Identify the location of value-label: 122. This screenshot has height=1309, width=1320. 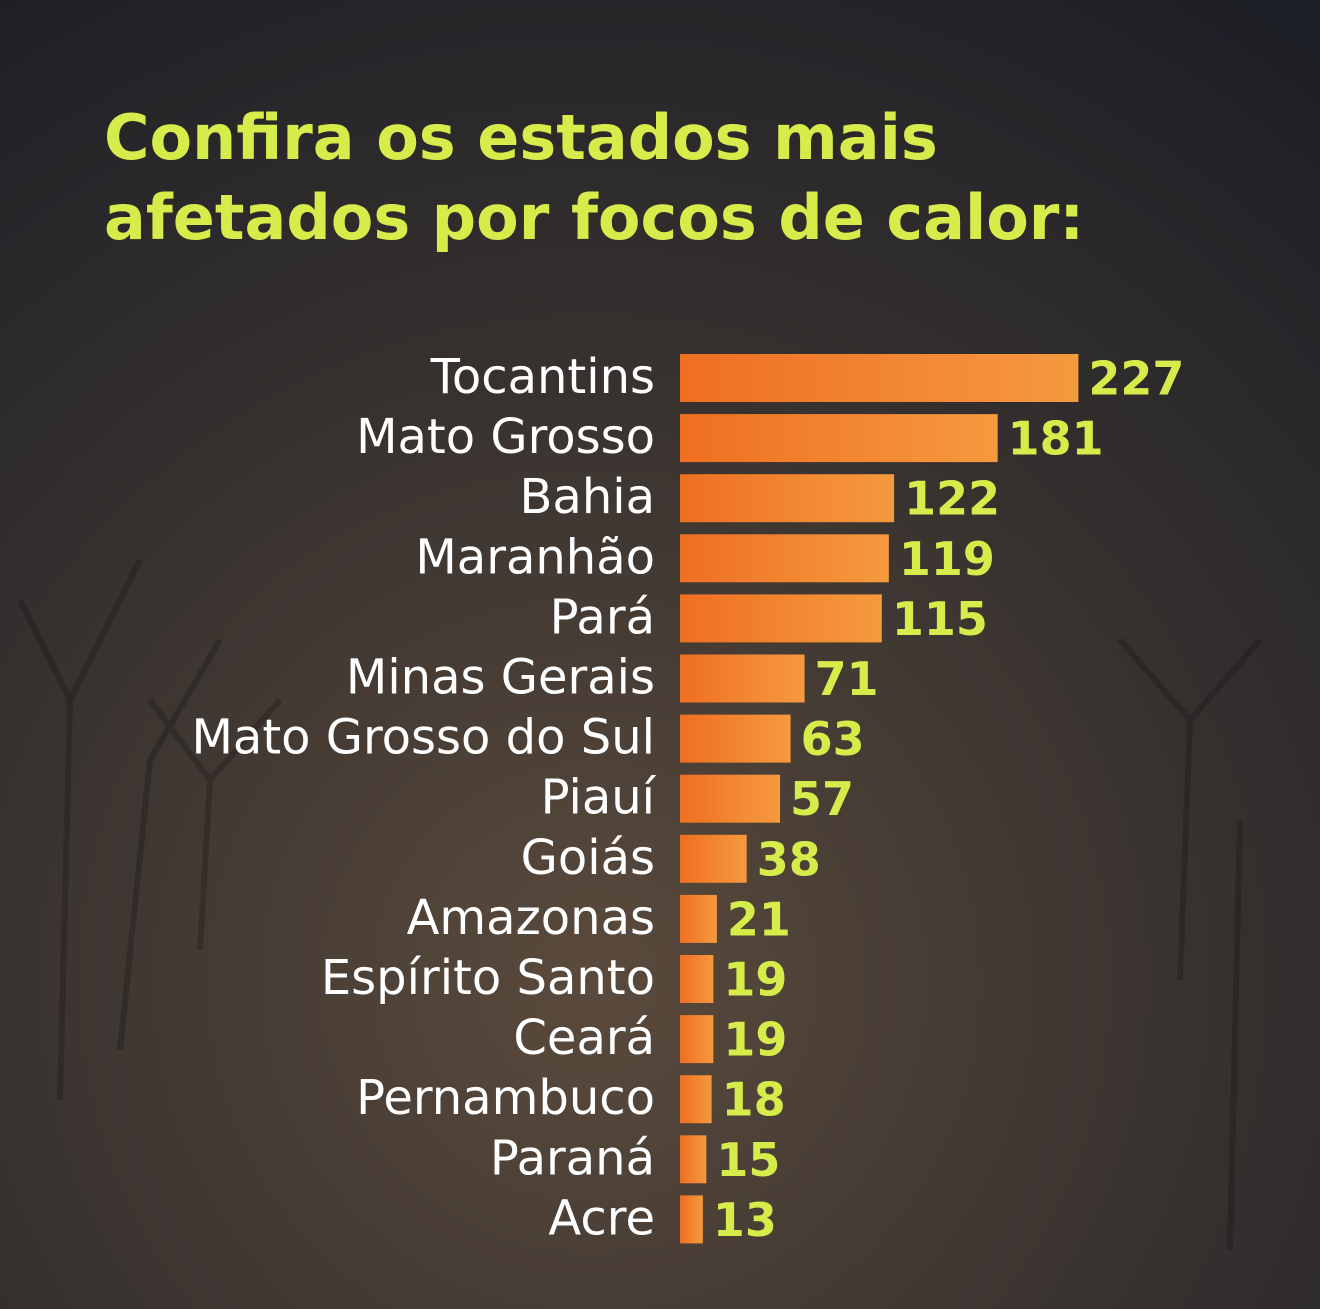
(952, 499).